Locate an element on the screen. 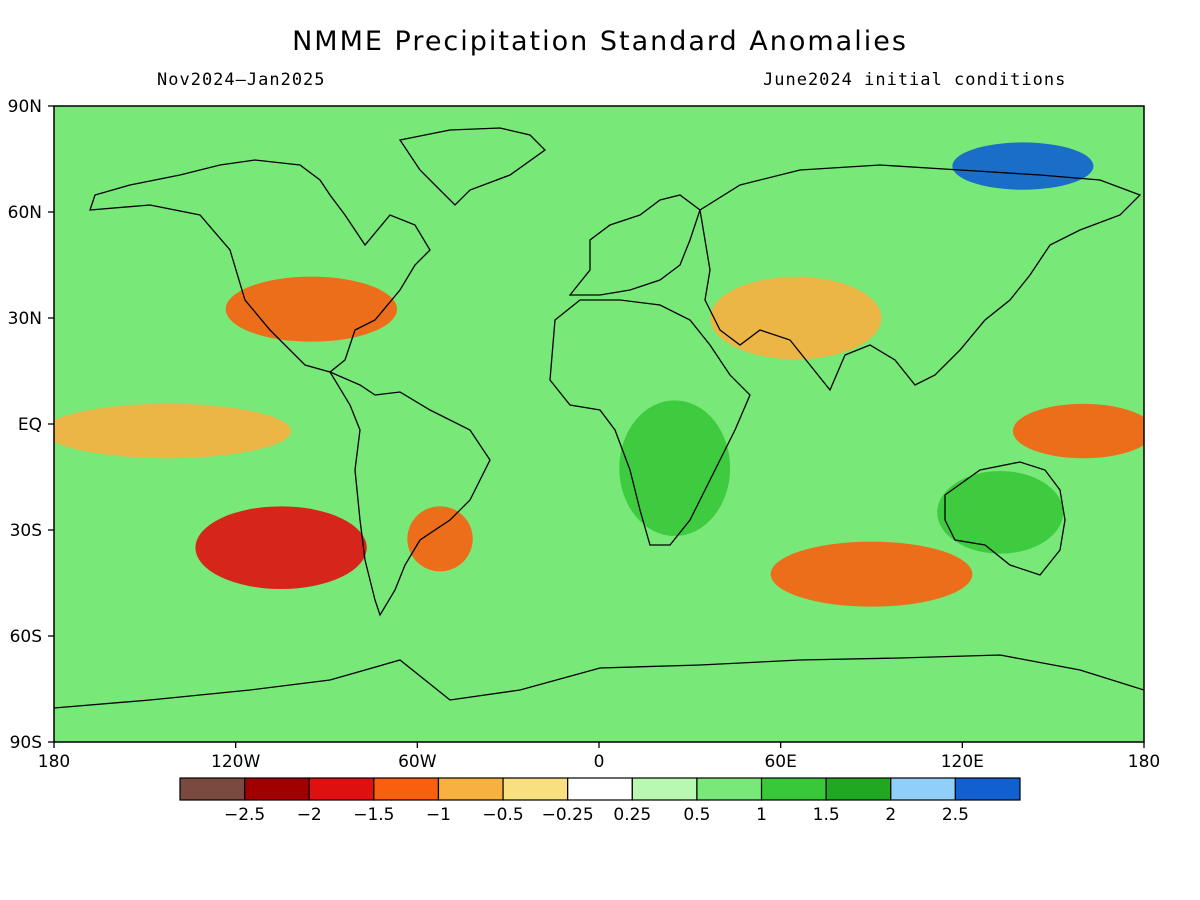 The image size is (1200, 900). lat-tick-label: 60N is located at coordinates (25, 213).